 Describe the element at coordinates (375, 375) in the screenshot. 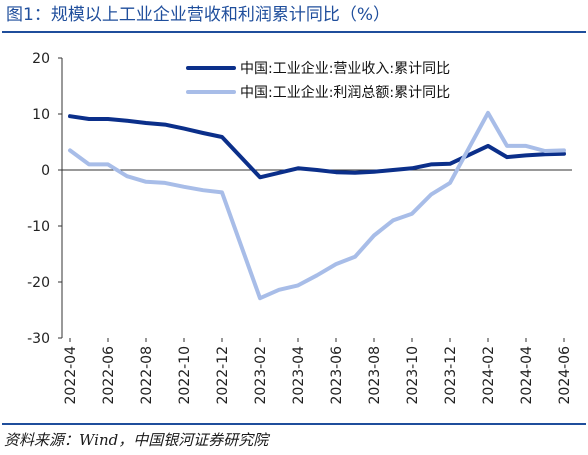

I see `x-tick-label: 2023-08` at that location.